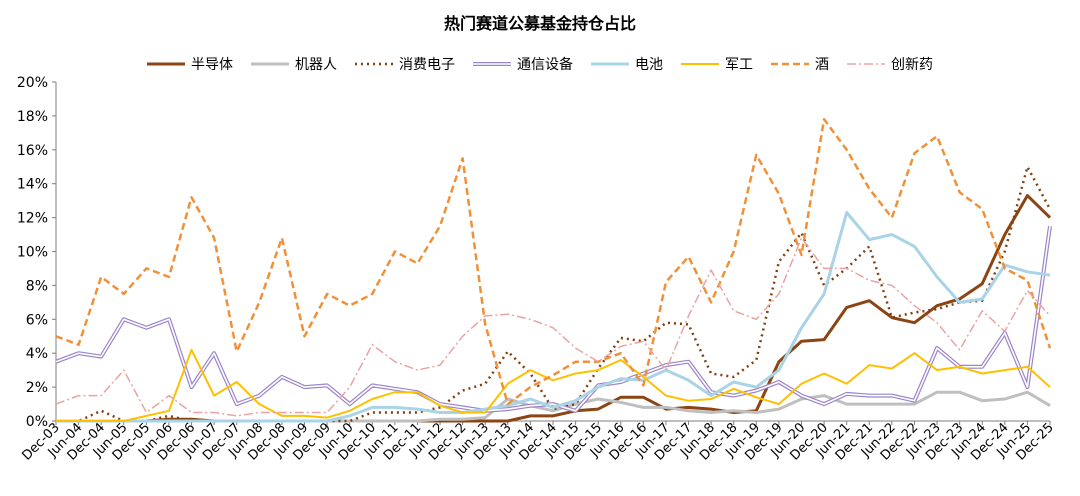 This screenshot has height=496, width=1080. What do you see at coordinates (627, 65) in the screenshot?
I see `legend-item: 电池` at bounding box center [627, 65].